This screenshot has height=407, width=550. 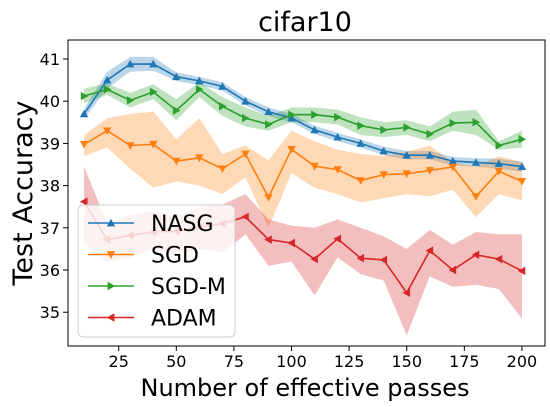 What do you see at coordinates (303, 164) in the screenshot?
I see `sgd-line` at bounding box center [303, 164].